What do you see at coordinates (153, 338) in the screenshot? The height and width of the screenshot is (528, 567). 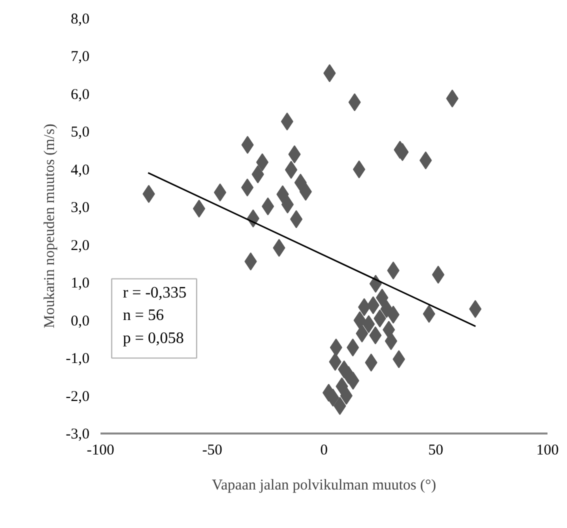 I see `annotation: p = 0,058` at bounding box center [153, 338].